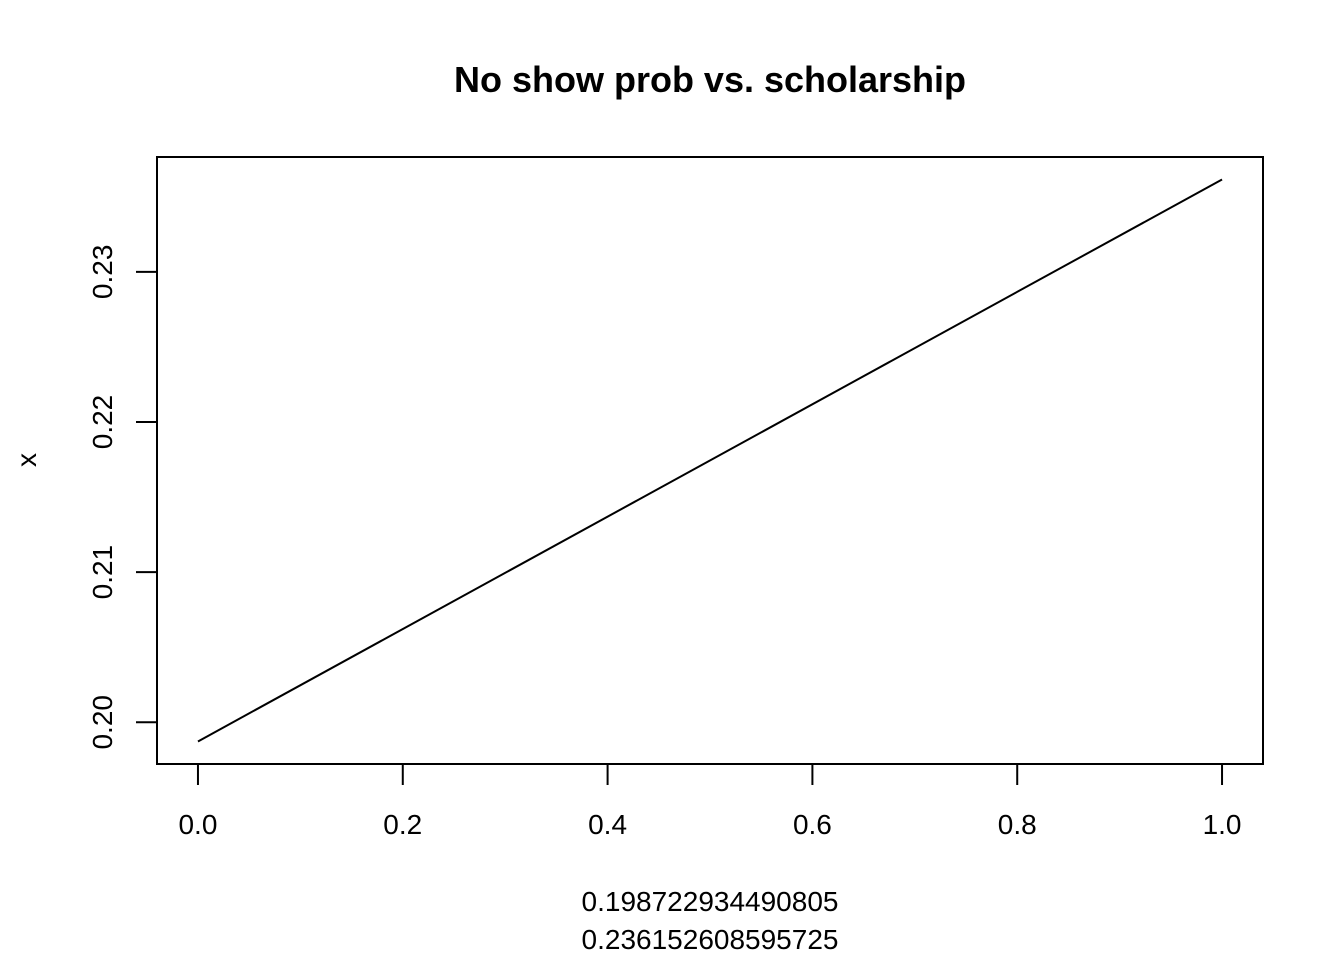  I want to click on x-tick-label: 0.6, so click(812, 824).